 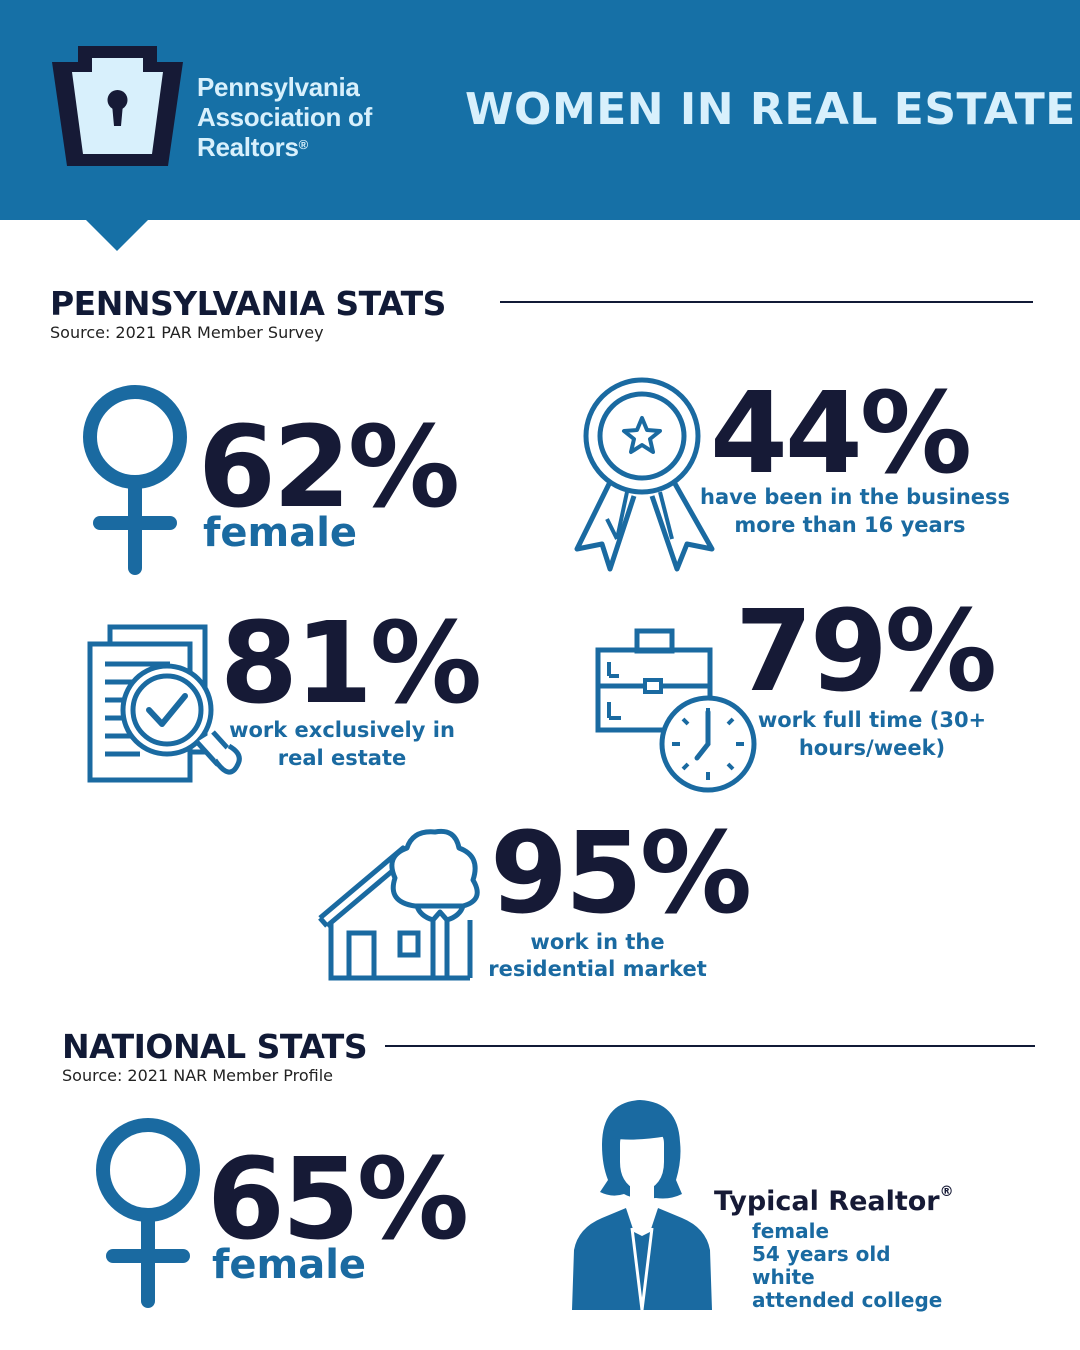 I want to click on typical-realtor-title: Typical Realtor®, so click(x=834, y=1200).